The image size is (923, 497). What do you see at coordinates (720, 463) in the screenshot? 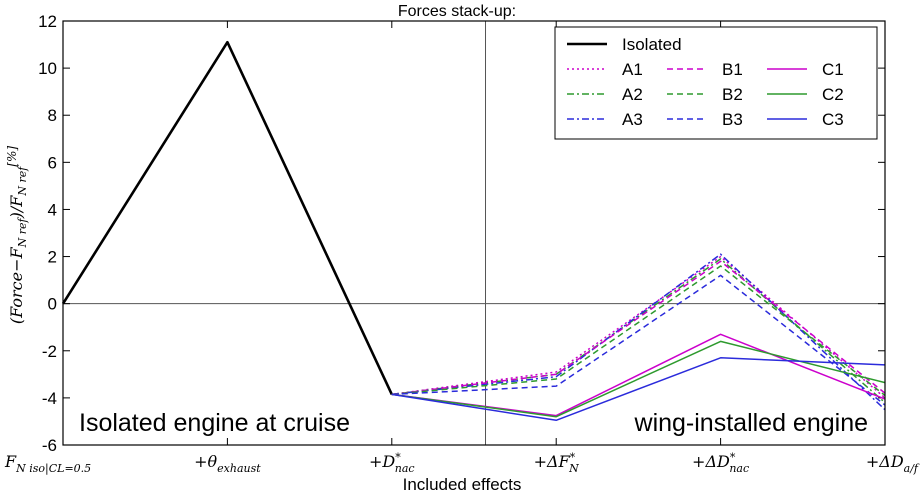
I see `x-tick-label: +ΔD* nac` at bounding box center [720, 463].